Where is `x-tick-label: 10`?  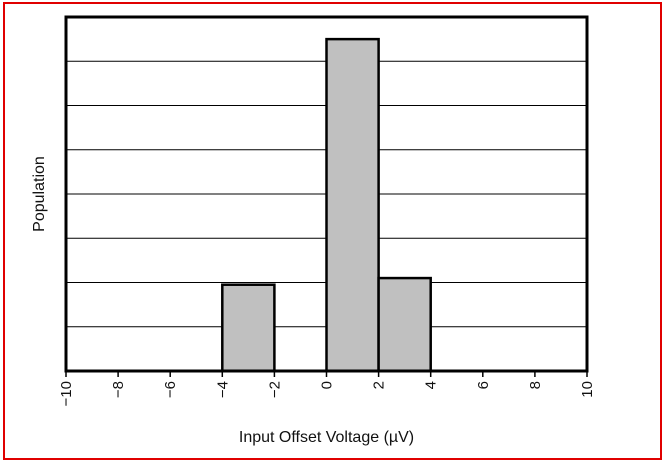
x-tick-label: 10 is located at coordinates (587, 389).